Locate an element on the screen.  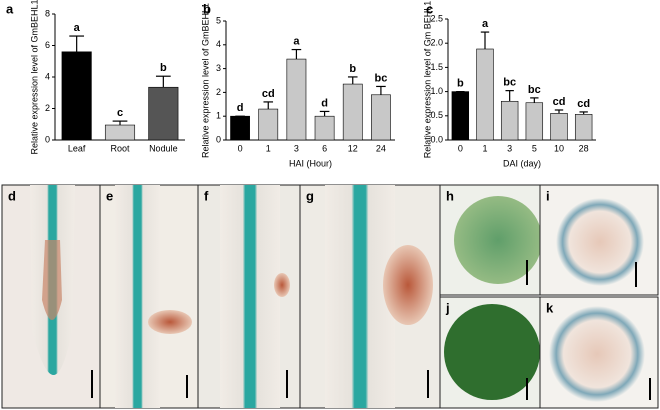
panel-label: i is located at coordinates (548, 195).